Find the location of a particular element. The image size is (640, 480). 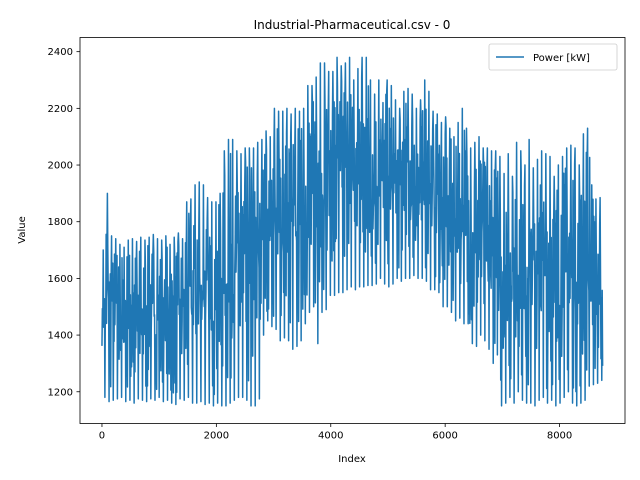

y-axis: 1200 1400 1600 1800 2000 2200 2400 is located at coordinates (64, 222).